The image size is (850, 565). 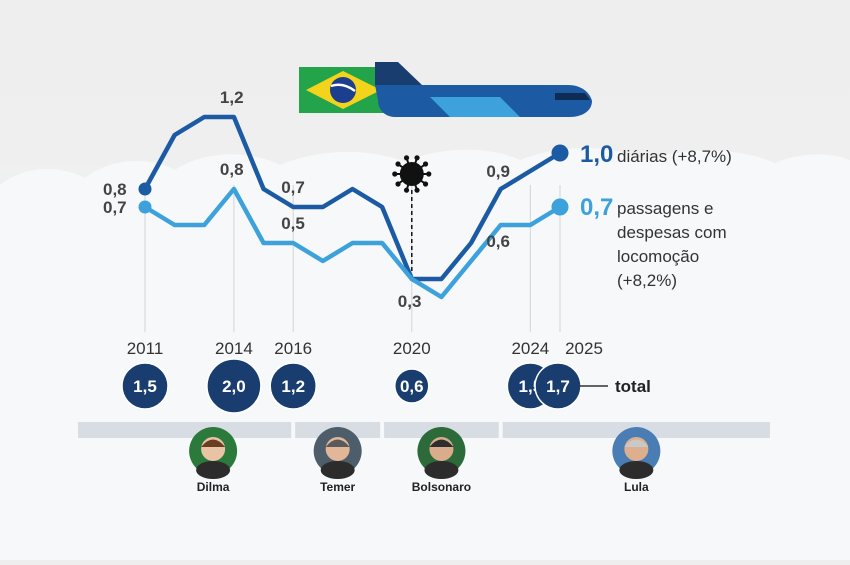 I want to click on total-value: 1,2, so click(x=293, y=386).